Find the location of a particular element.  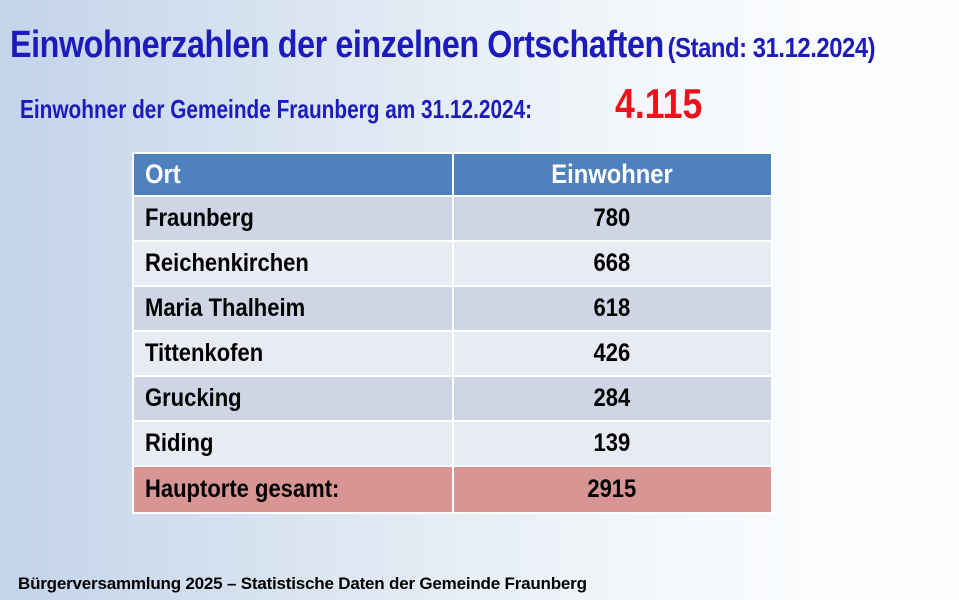

value-cell: 780 is located at coordinates (612, 218).